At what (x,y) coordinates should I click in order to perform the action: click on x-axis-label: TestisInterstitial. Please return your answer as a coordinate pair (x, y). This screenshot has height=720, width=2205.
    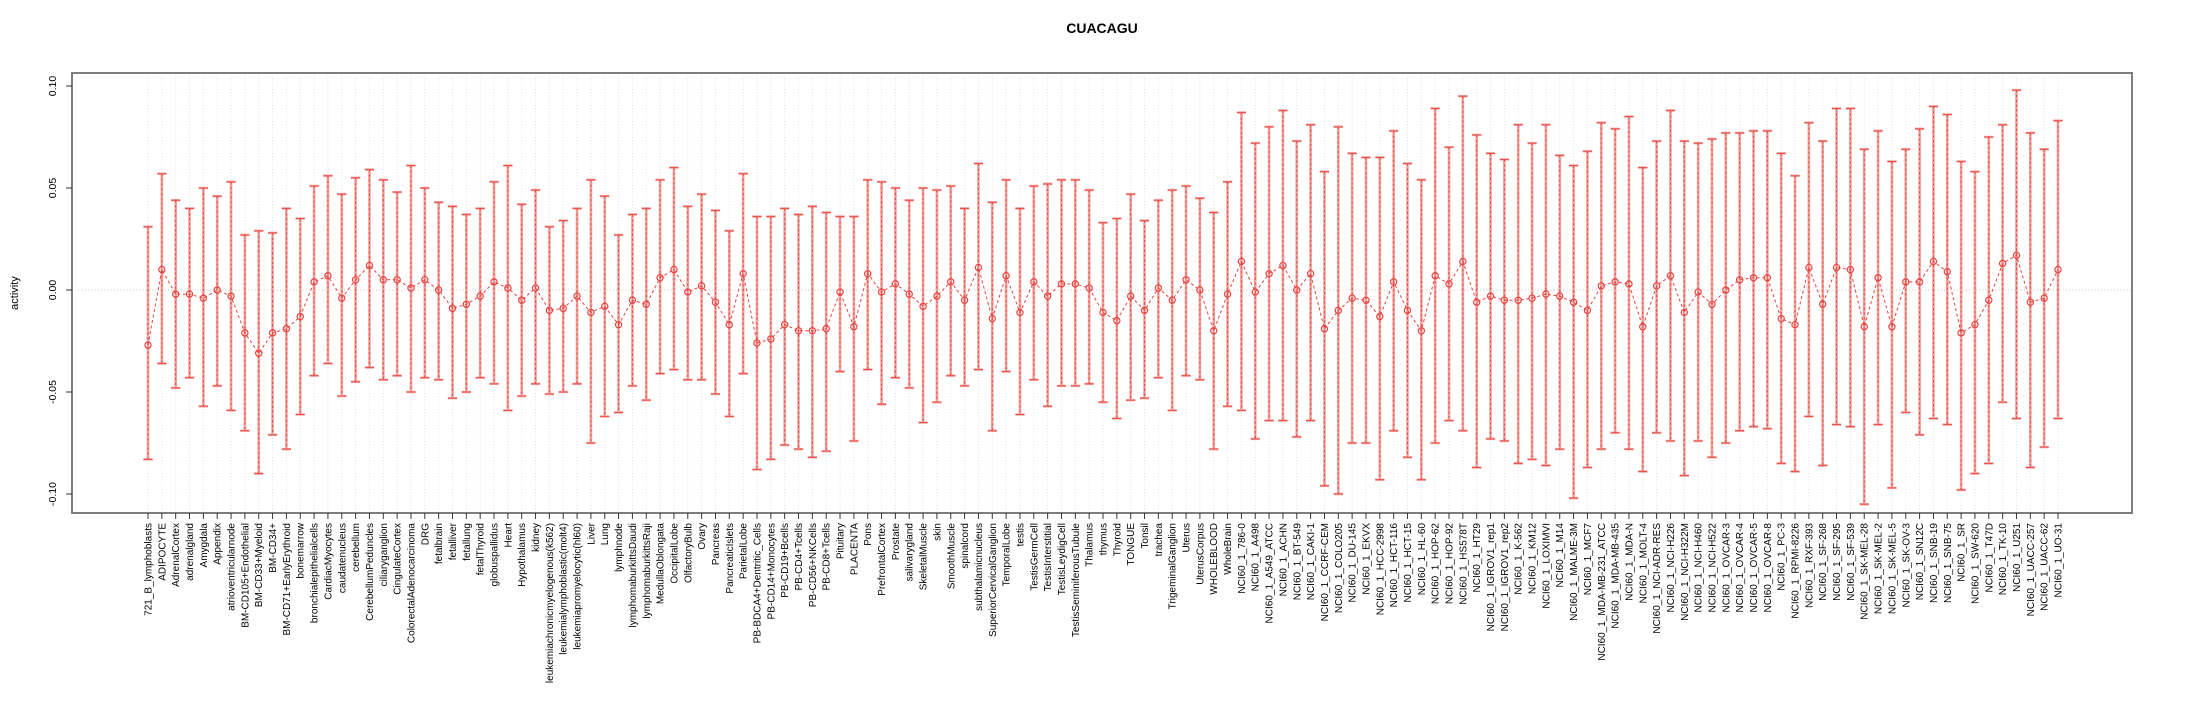
    Looking at the image, I should click on (1048, 557).